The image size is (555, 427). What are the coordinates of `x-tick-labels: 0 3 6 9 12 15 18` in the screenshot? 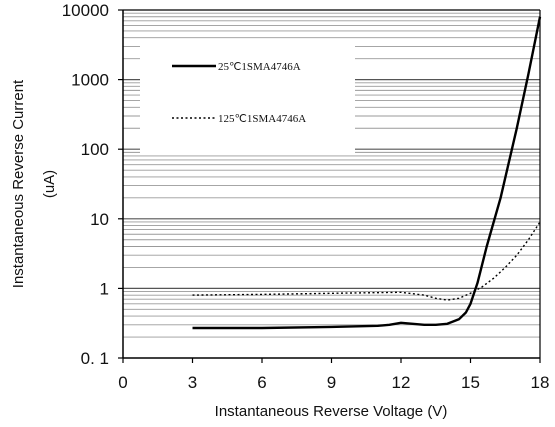 It's located at (333, 375).